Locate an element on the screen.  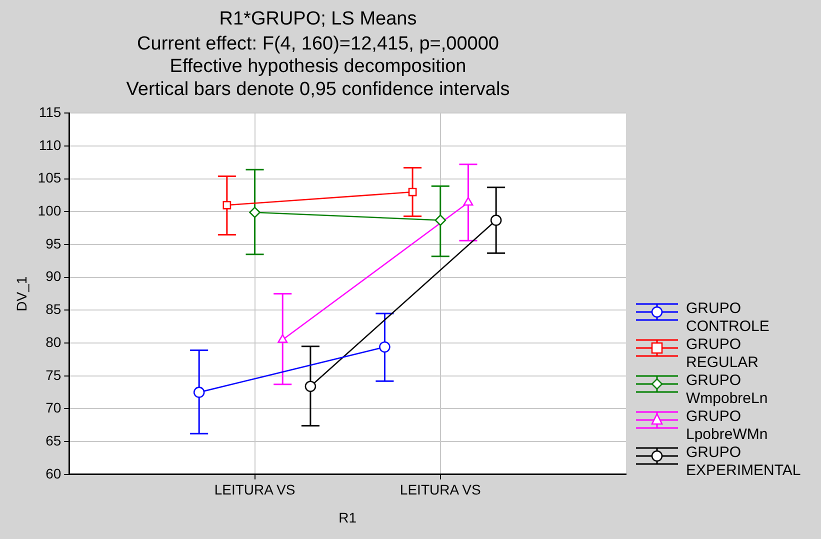
chart-title: R1*GRUPO; LS Means is located at coordinates (318, 19).